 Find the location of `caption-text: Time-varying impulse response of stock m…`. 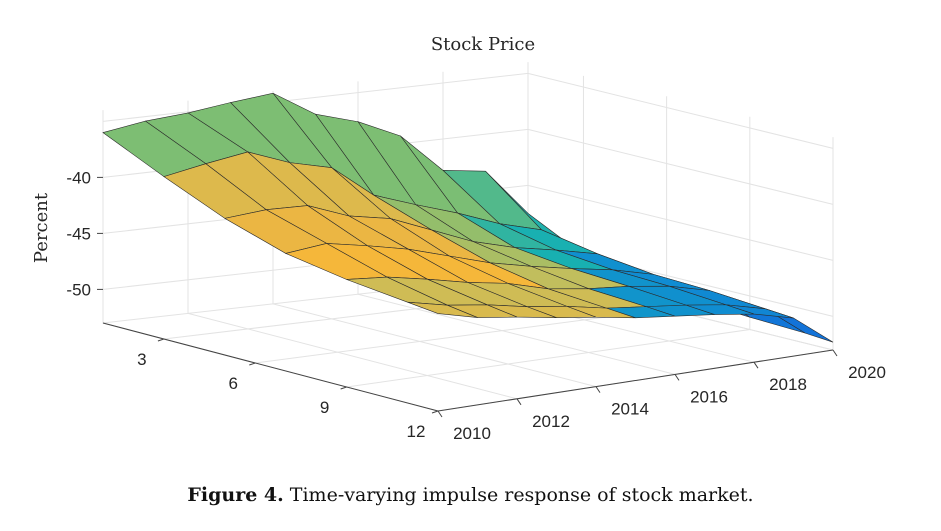

caption-text: Time-varying impulse response of stock m… is located at coordinates (518, 495).